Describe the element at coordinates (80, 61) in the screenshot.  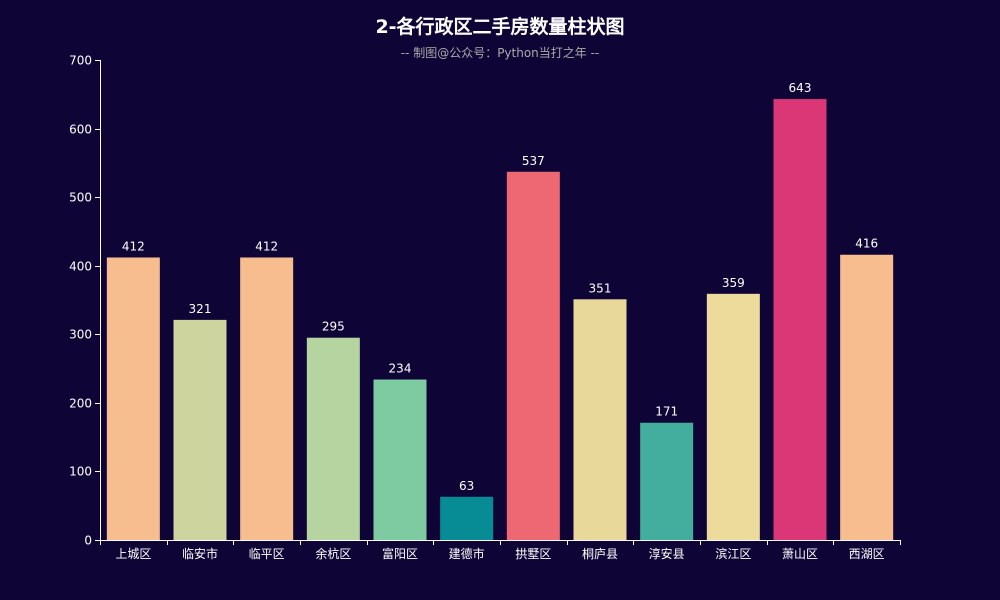
I see `y-tick-label: 700` at that location.